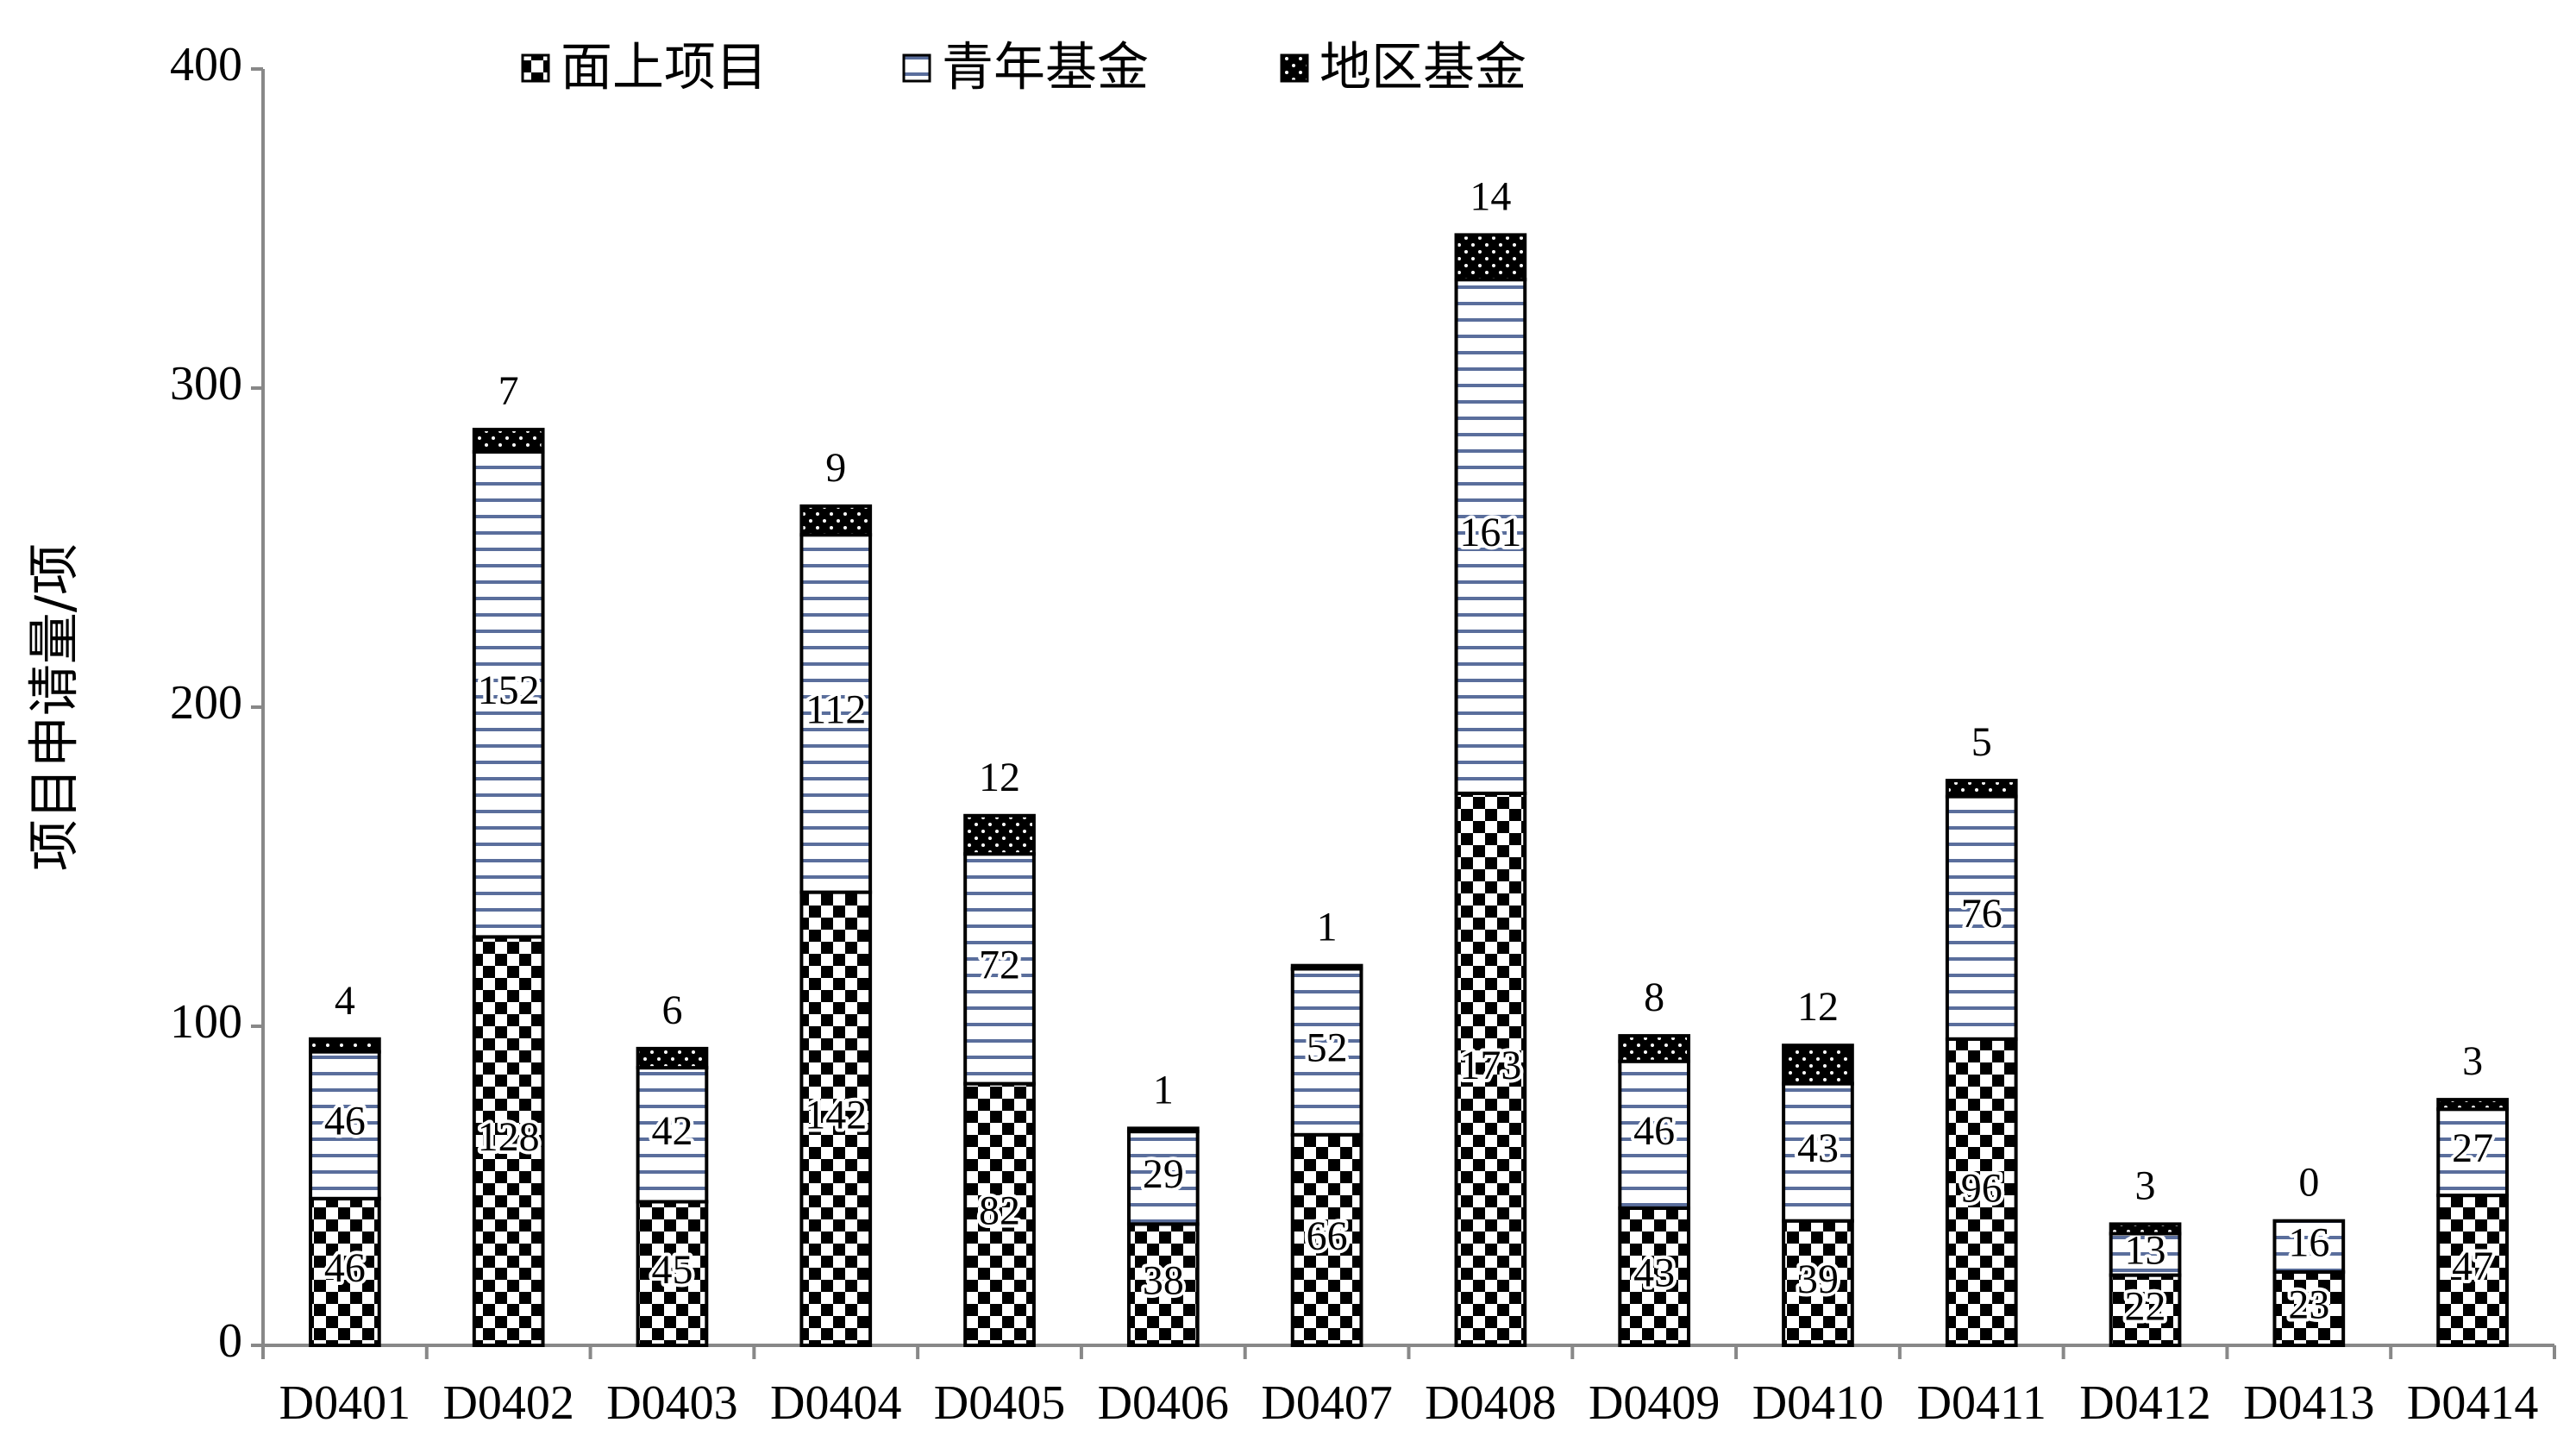  What do you see at coordinates (1982, 1188) in the screenshot?
I see `data-label: 96` at bounding box center [1982, 1188].